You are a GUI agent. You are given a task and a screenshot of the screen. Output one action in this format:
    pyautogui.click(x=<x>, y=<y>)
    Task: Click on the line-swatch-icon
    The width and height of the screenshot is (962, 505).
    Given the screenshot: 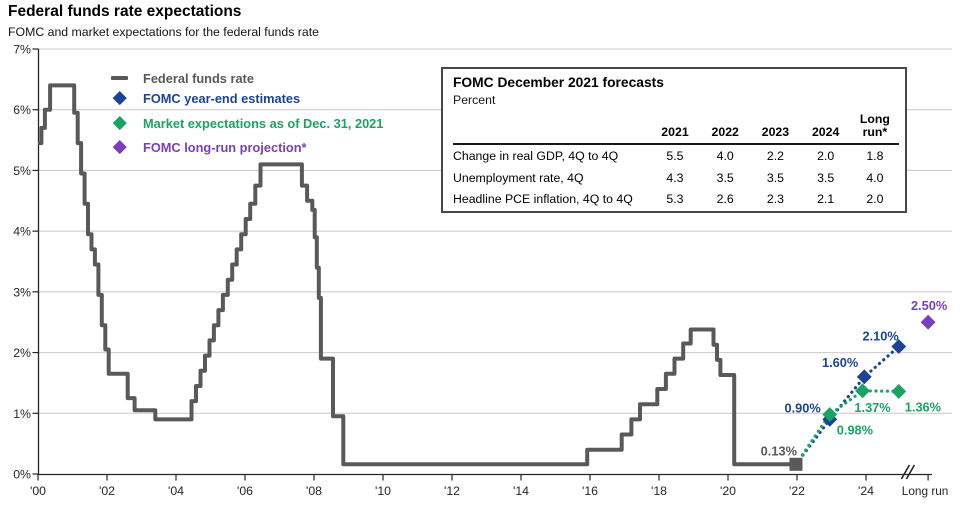 What is the action you would take?
    pyautogui.click(x=119, y=78)
    